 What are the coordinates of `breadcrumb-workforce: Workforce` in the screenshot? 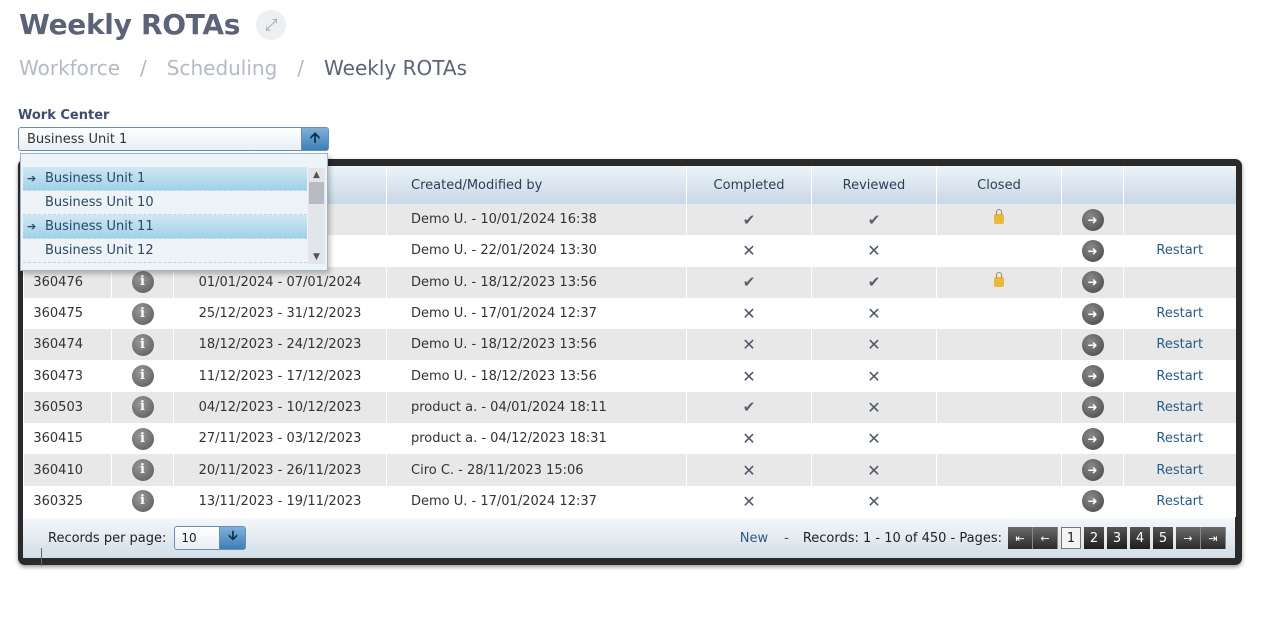 It's located at (70, 68).